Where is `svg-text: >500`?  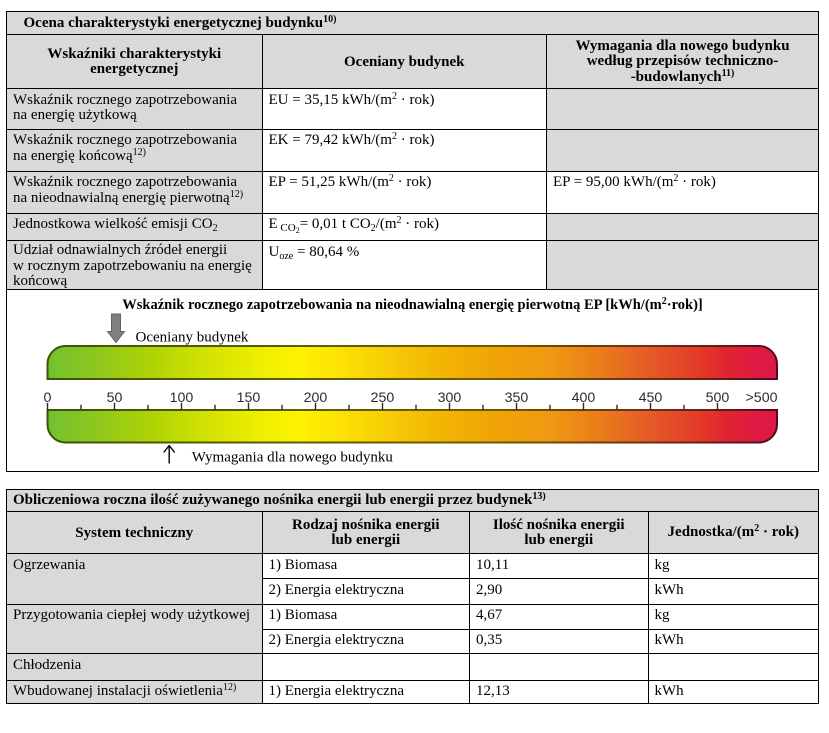
svg-text: >500 is located at coordinates (762, 398).